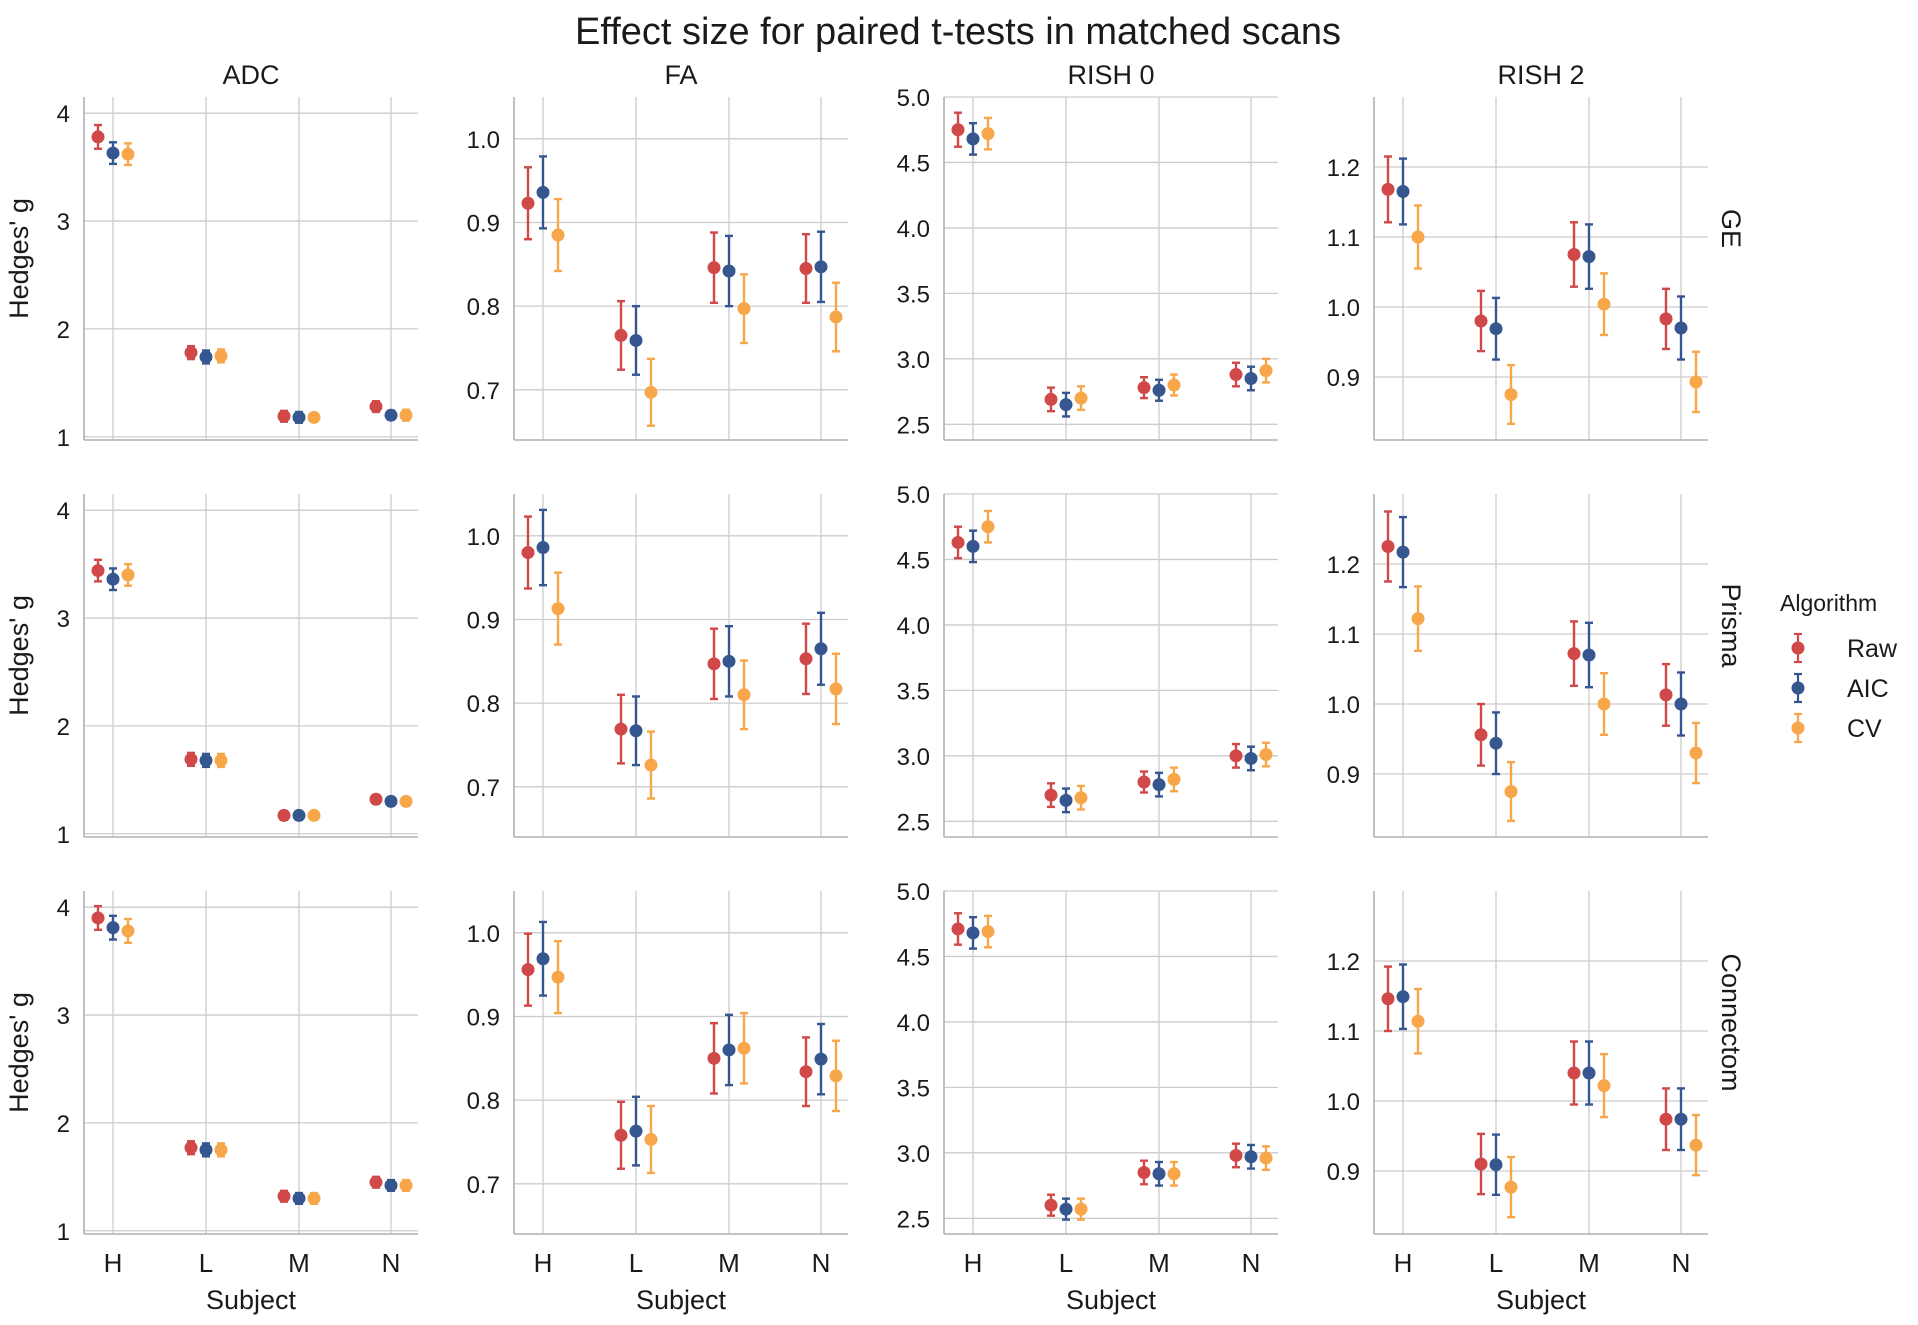  What do you see at coordinates (483, 788) in the screenshot?
I see `y-tick-label: 0.7` at bounding box center [483, 788].